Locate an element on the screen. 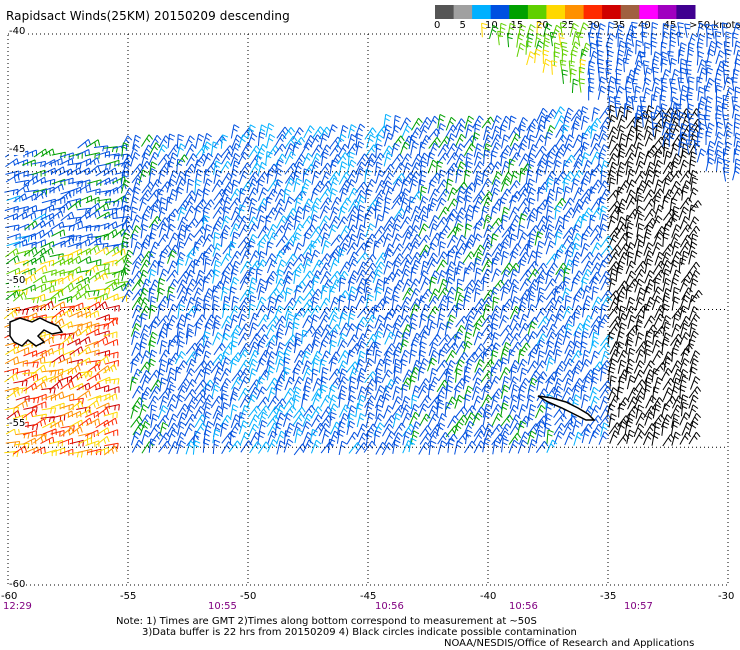 Image resolution: width=740 pixels, height=650 pixels. lon-label-55: -55 is located at coordinates (128, 596).